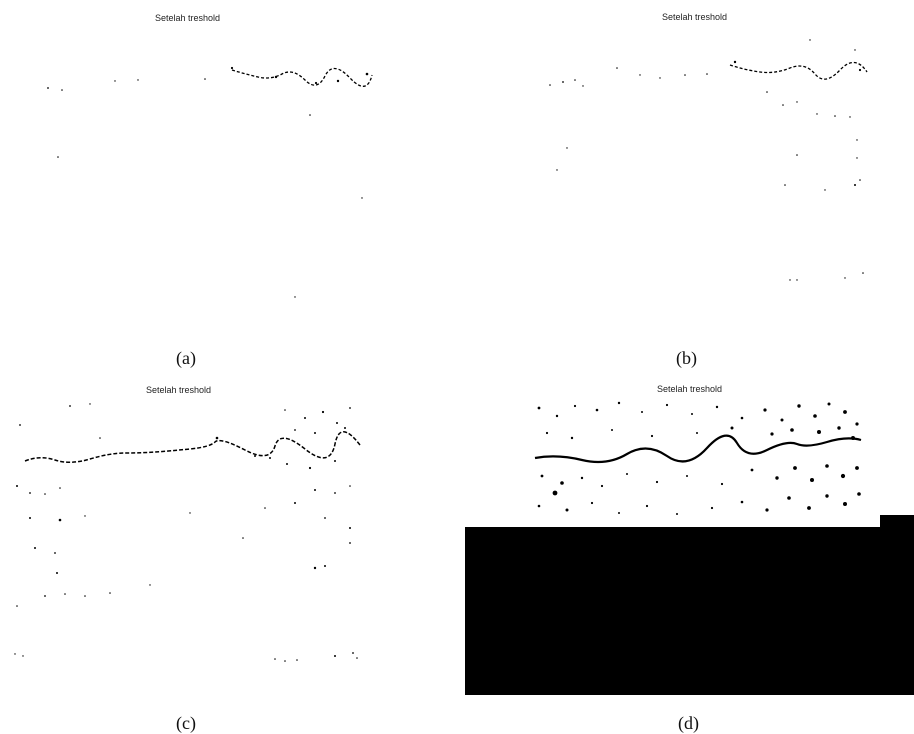 The image size is (914, 734). I want to click on panel-c-title: Setelah treshold, so click(179, 390).